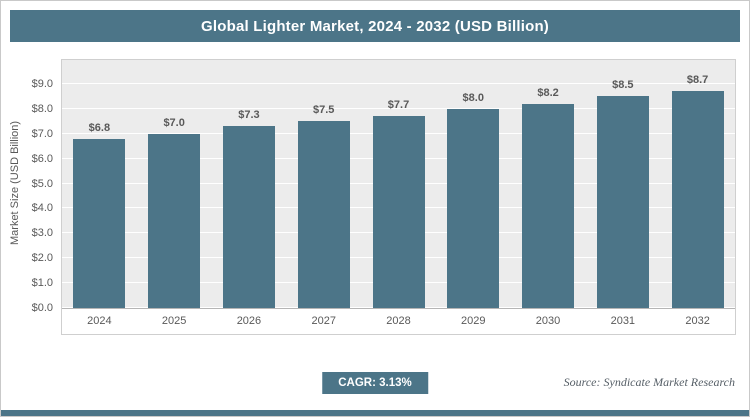  I want to click on x-axis: 2024 2025 2026 2027 2028 2029 2030 2031 2032, so click(398, 321).